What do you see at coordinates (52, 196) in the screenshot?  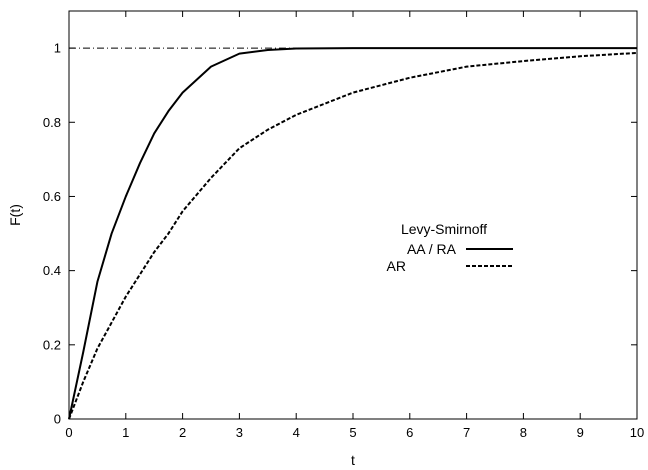 I see `y-tick-label: 0.6` at bounding box center [52, 196].